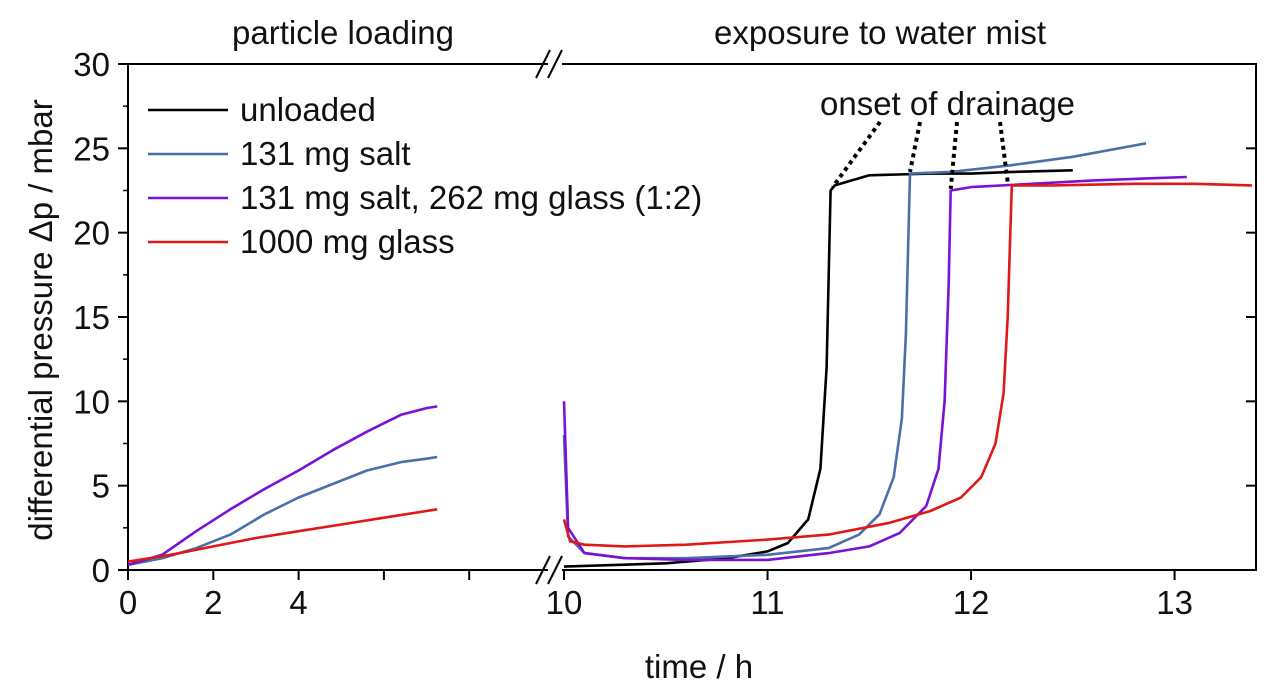  I want to click on y-tick-label-30: 30, so click(91, 64).